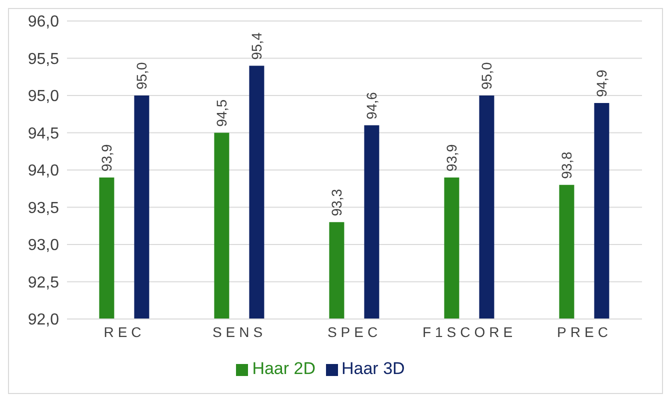  What do you see at coordinates (44, 22) in the screenshot?
I see `y-tick-label: 96,0` at bounding box center [44, 22].